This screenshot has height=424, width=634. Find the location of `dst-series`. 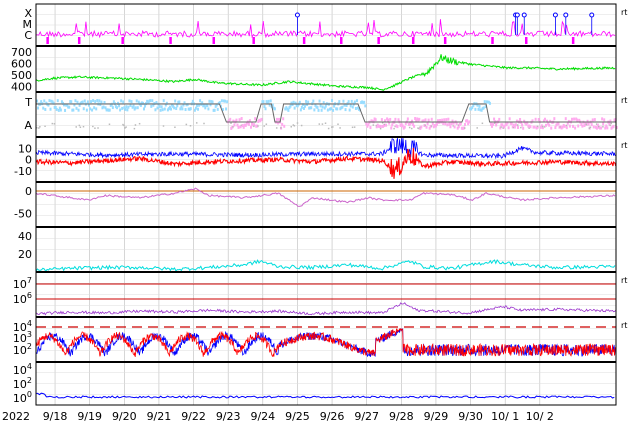

dst-series is located at coordinates (325, 197).